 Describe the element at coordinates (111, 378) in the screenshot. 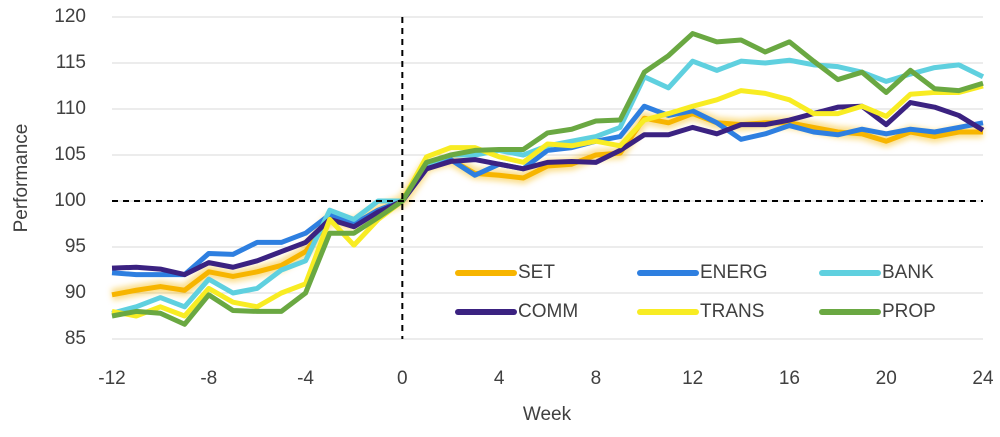

I see `x-tick-label: -12` at that location.